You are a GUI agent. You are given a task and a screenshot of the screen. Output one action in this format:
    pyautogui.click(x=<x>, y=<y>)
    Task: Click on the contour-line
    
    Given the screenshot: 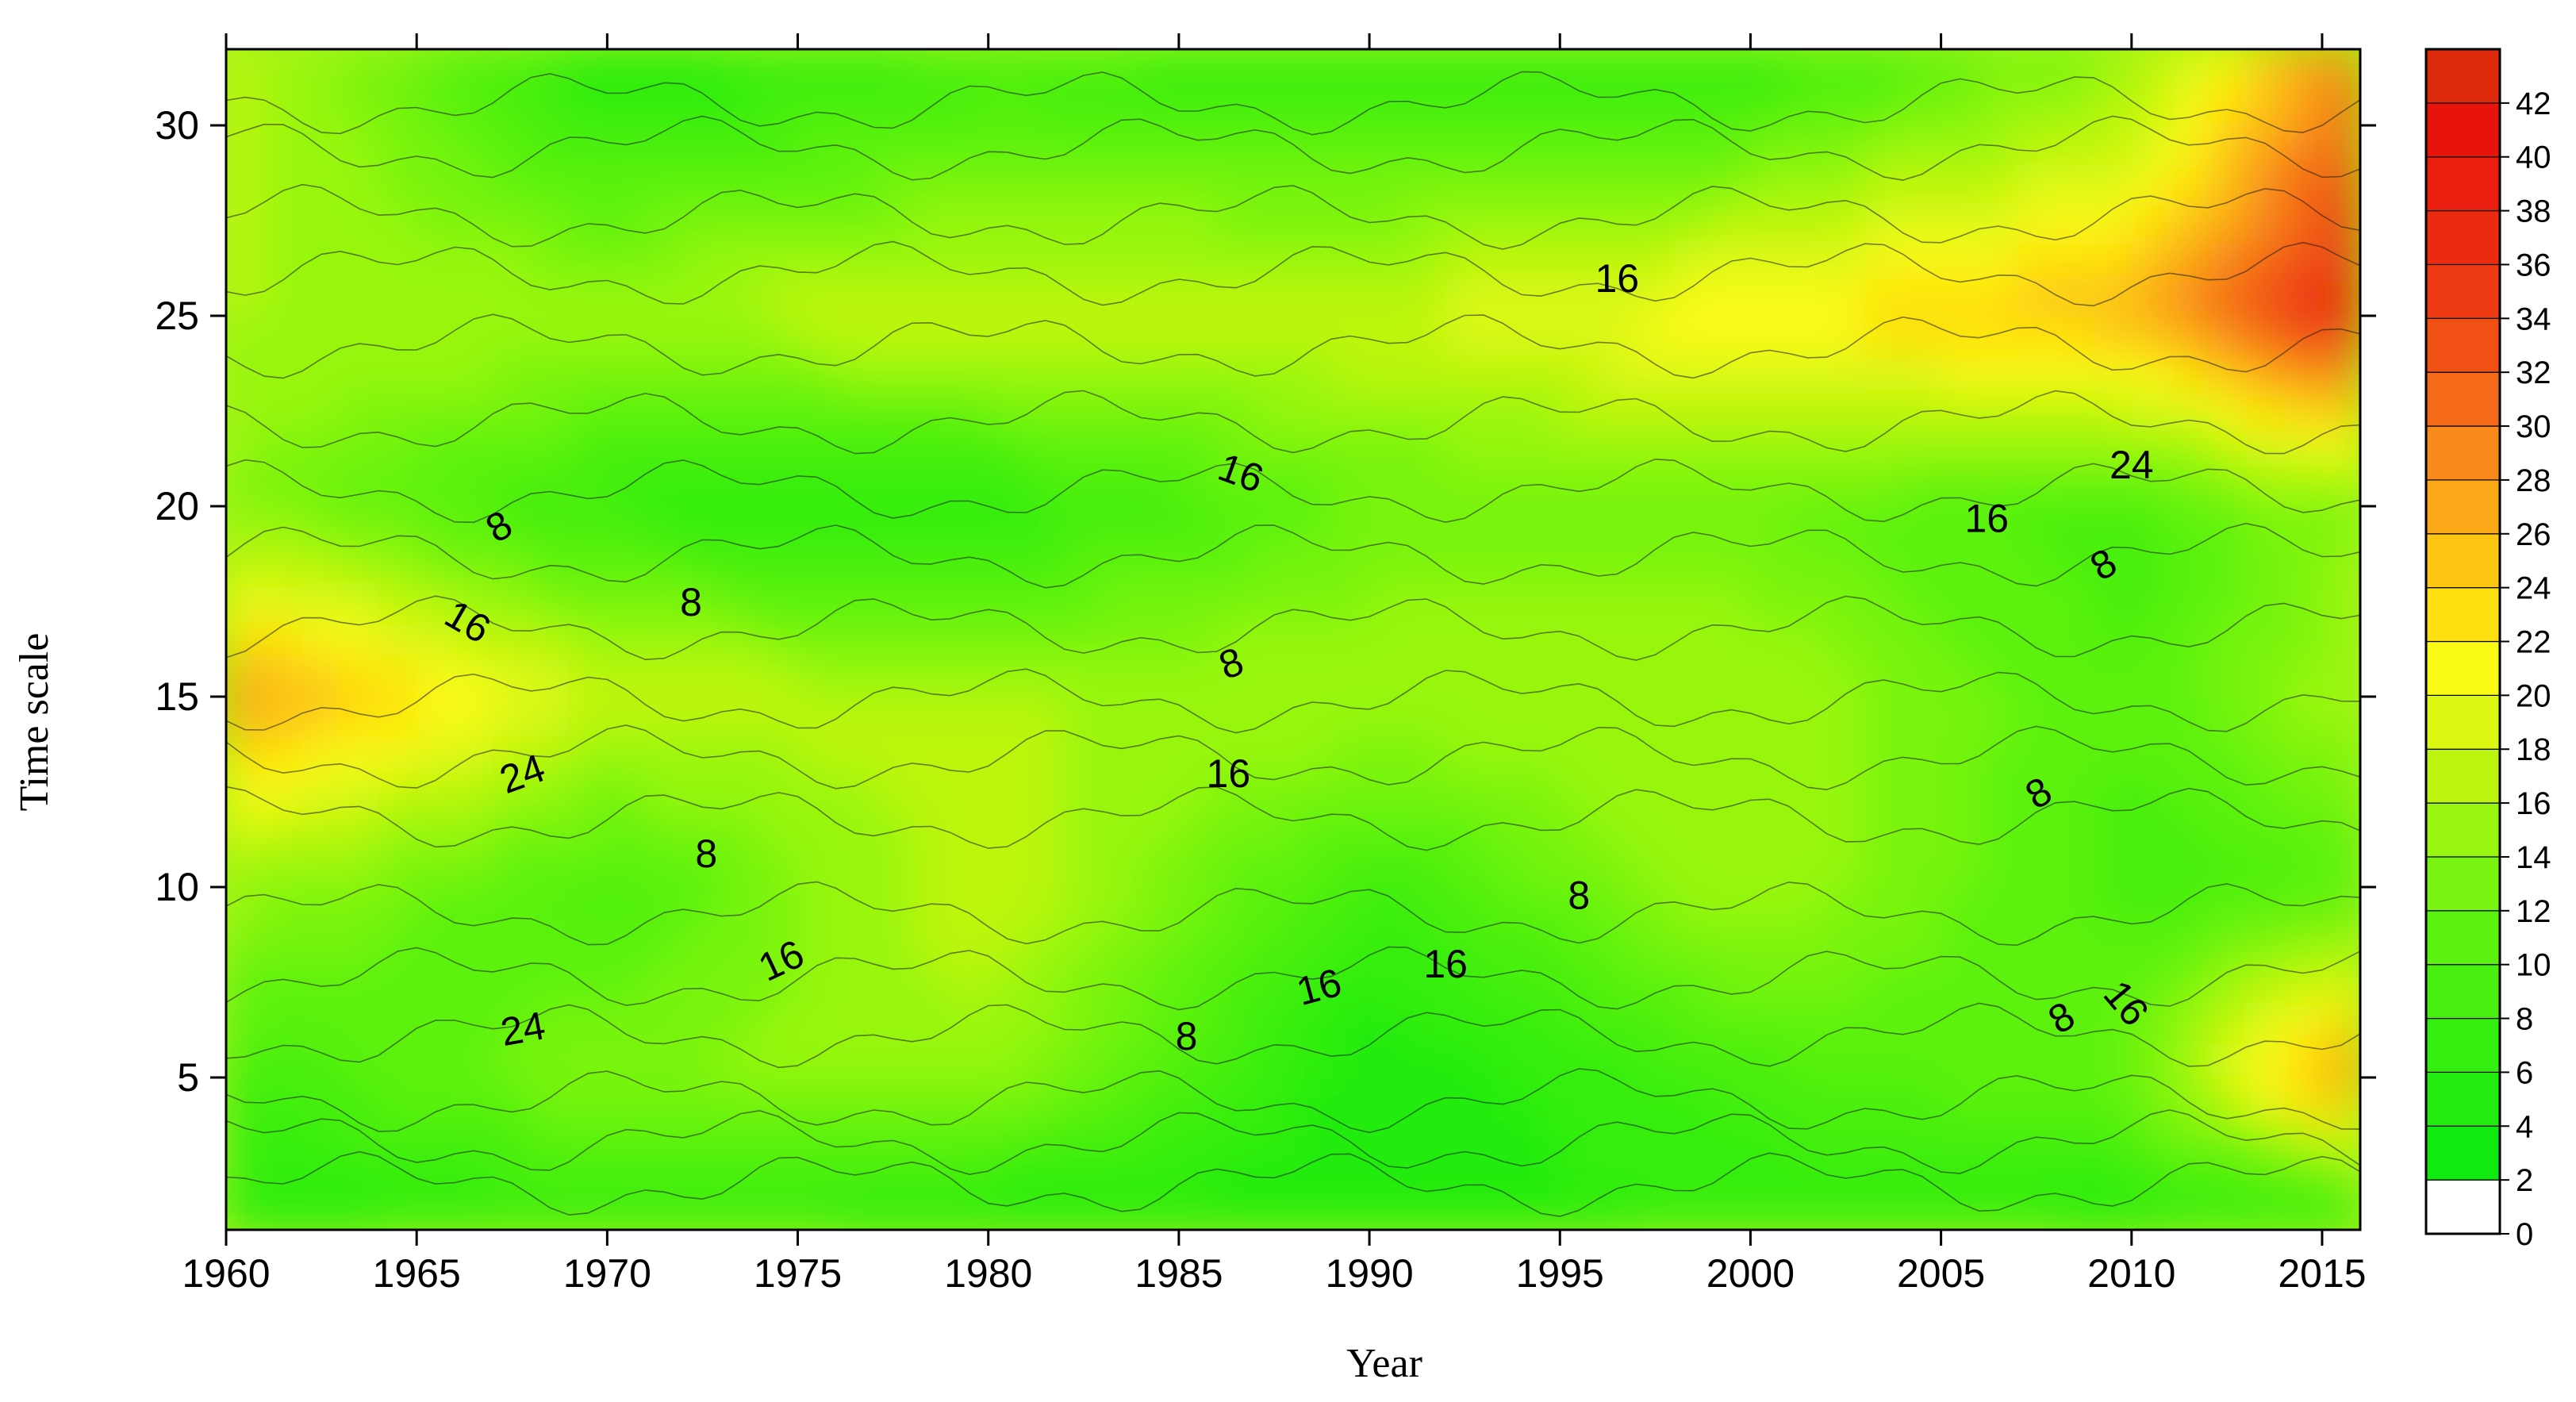 What is the action you would take?
    pyautogui.click(x=1293, y=914)
    